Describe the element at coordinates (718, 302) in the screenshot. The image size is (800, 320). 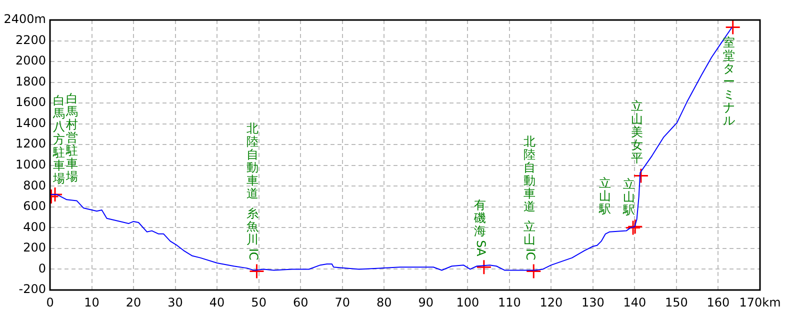
I see `x-tick-label: 160` at that location.